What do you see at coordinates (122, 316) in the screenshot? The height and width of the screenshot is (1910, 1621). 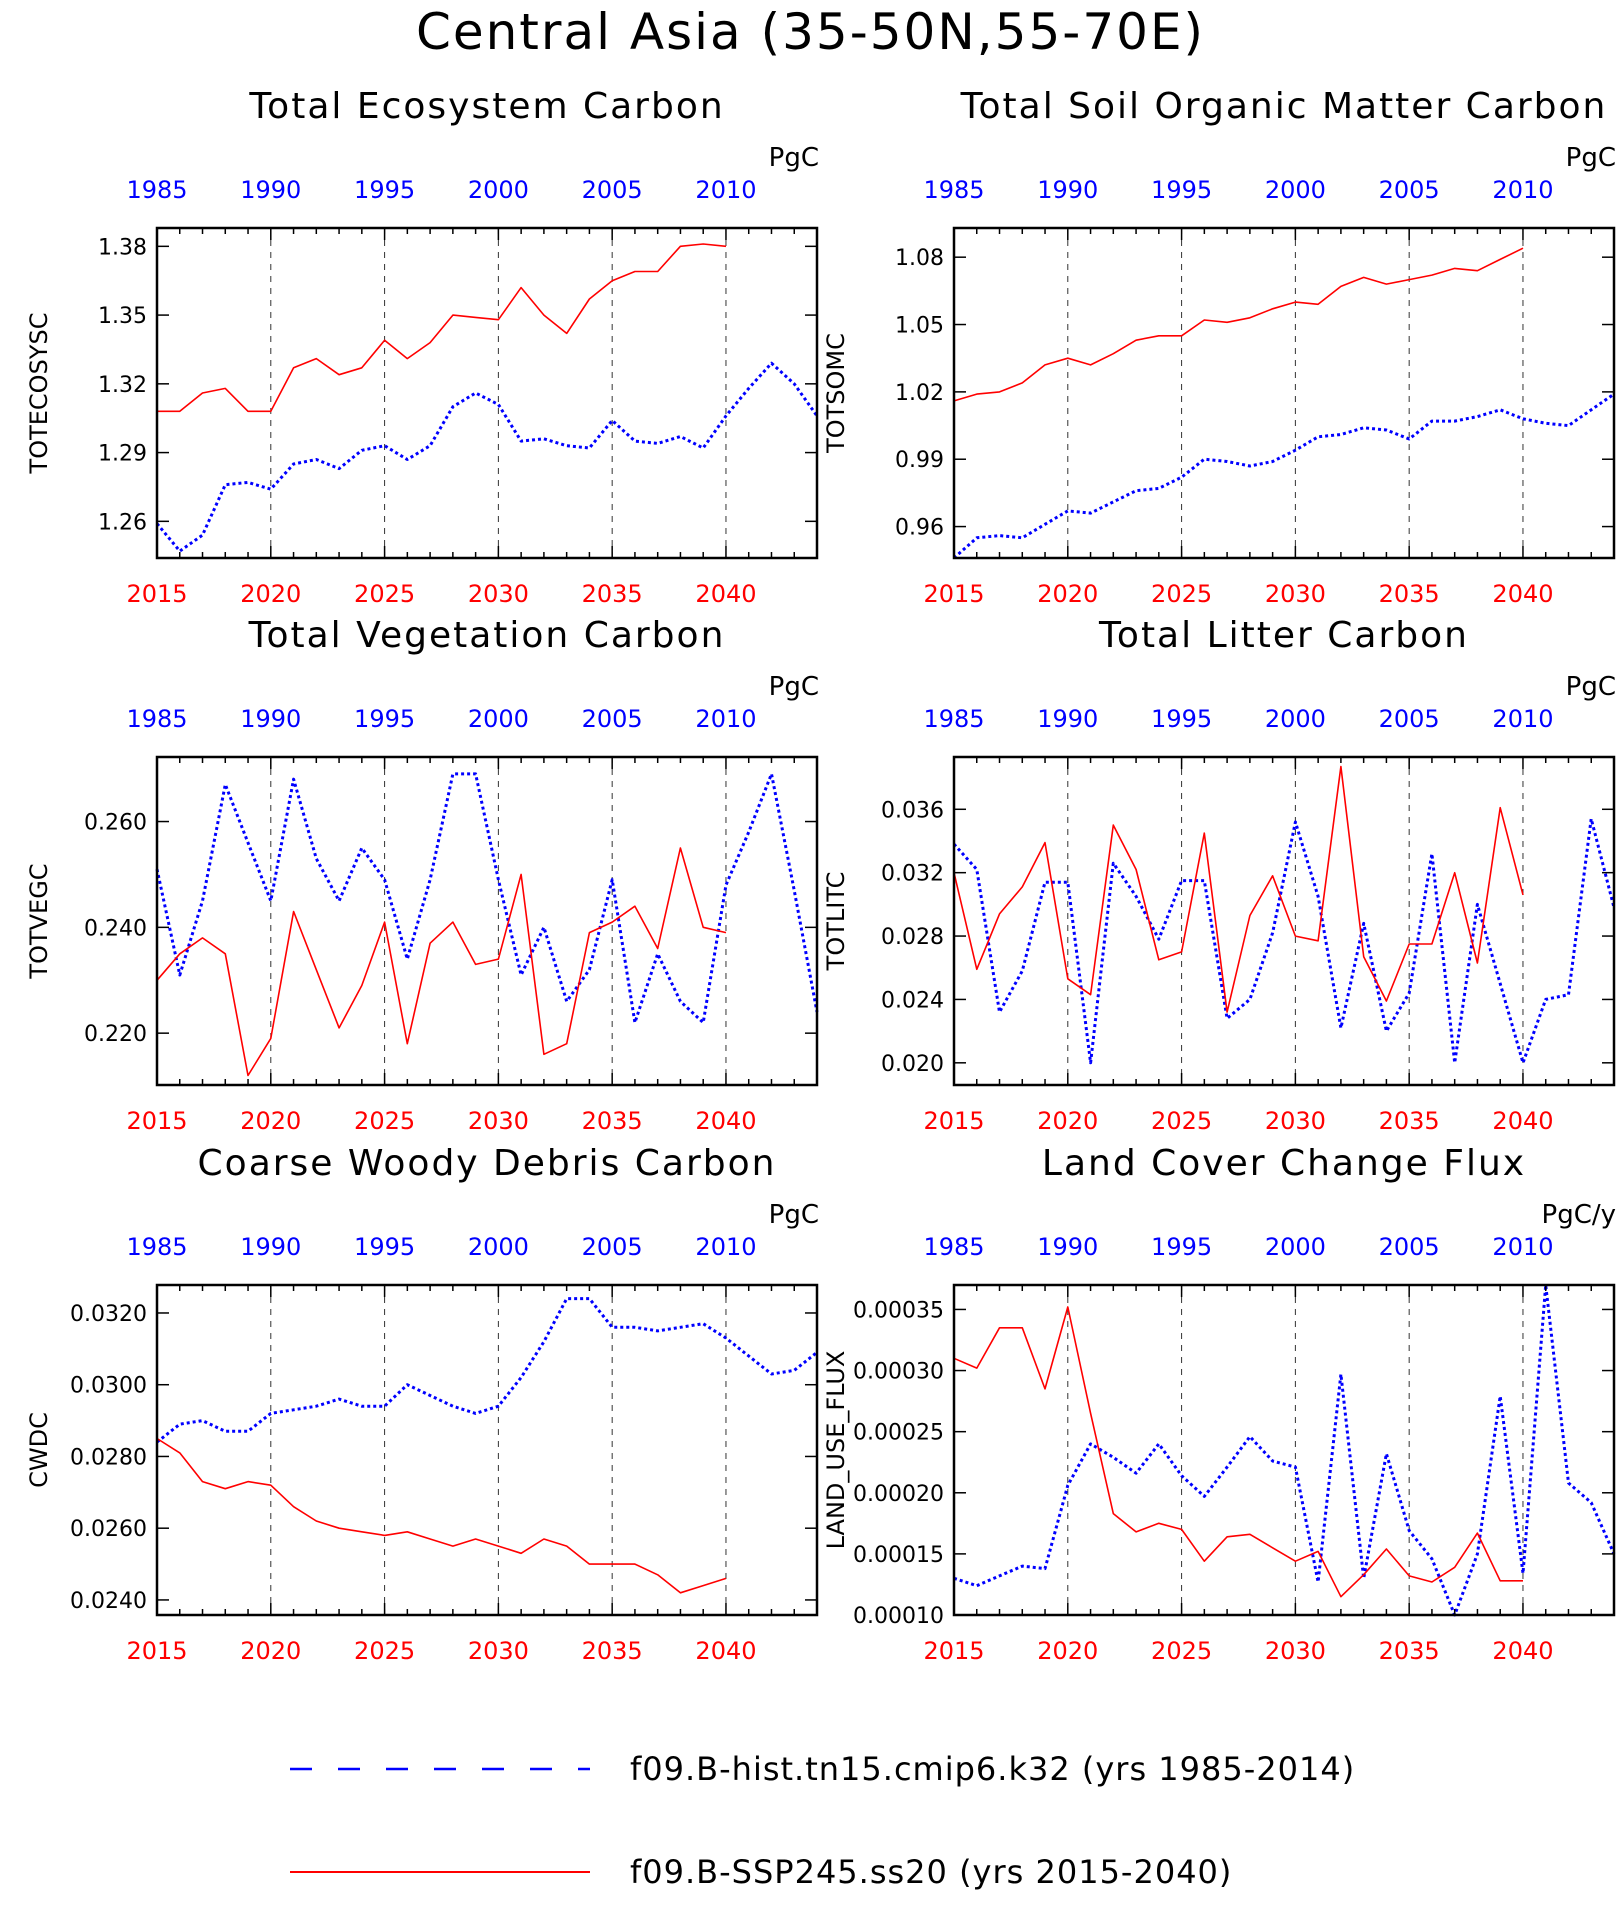 I see `y-tick-label: 1.35` at bounding box center [122, 316].